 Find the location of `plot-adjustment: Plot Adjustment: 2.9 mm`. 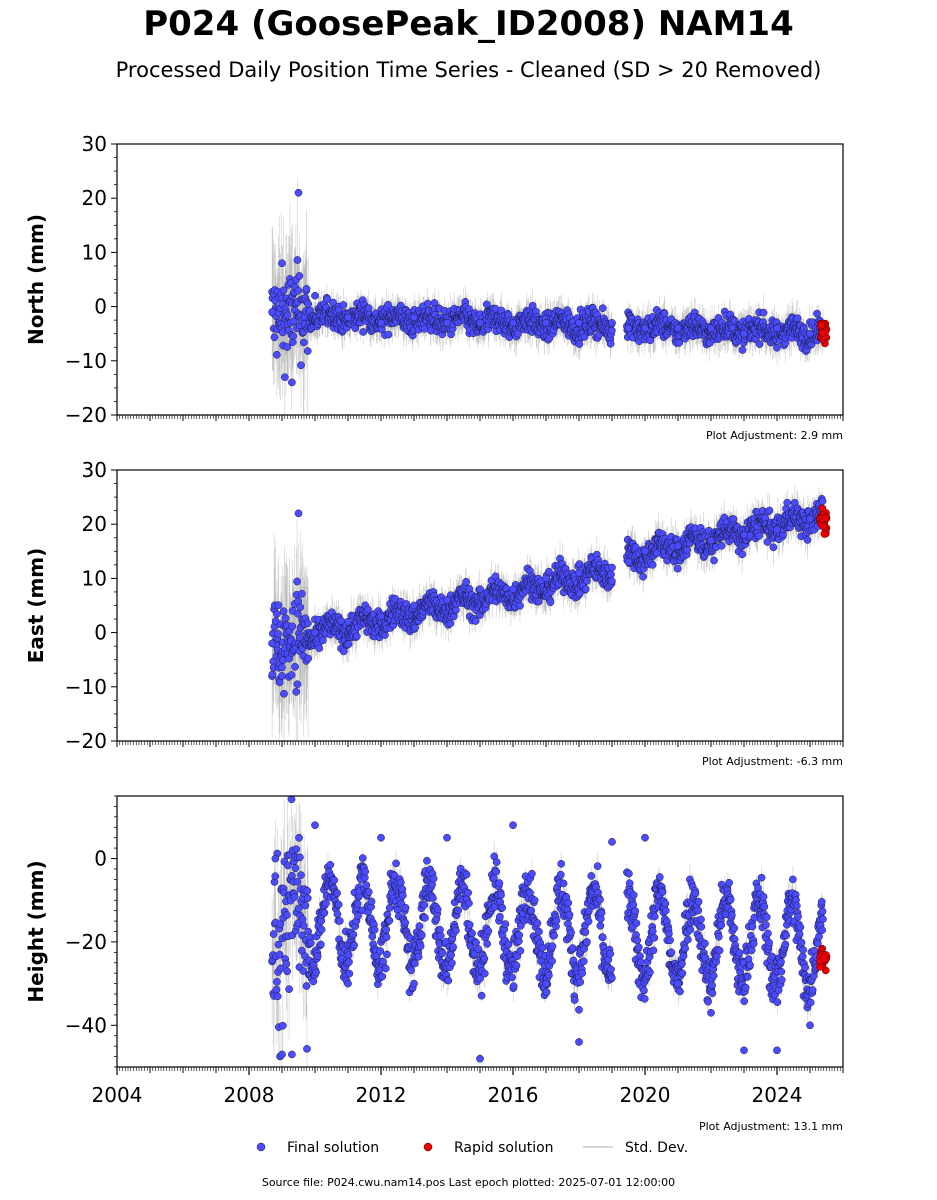

plot-adjustment: Plot Adjustment: 2.9 mm is located at coordinates (774, 435).